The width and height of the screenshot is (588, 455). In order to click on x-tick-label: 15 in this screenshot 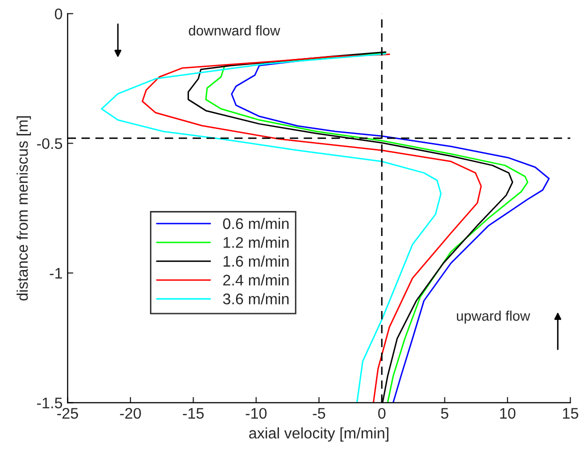, I will do `click(570, 413)`.